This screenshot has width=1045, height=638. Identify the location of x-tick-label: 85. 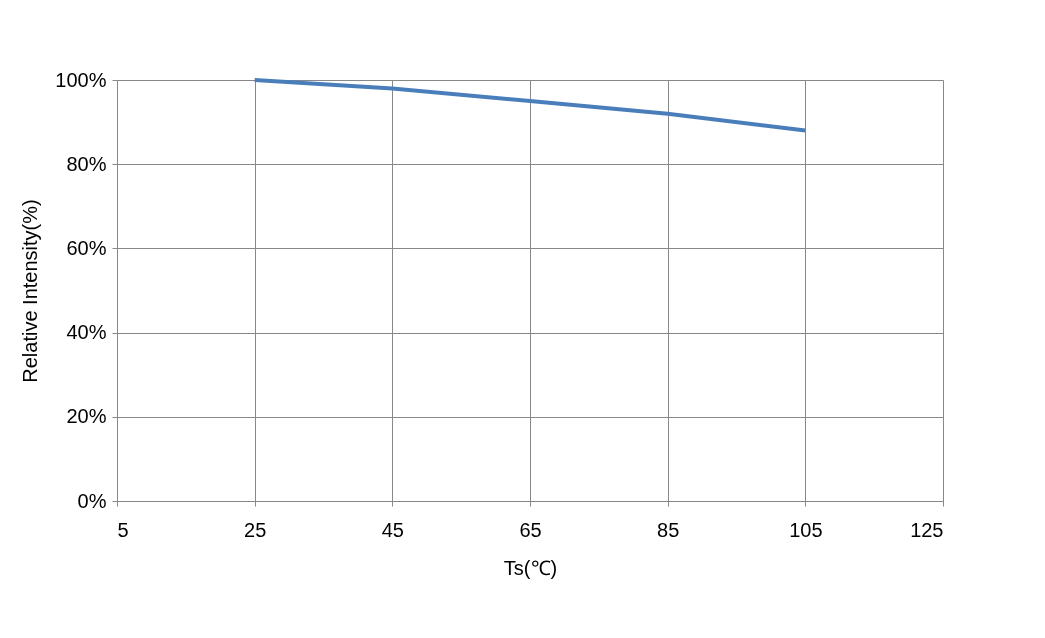
(668, 529).